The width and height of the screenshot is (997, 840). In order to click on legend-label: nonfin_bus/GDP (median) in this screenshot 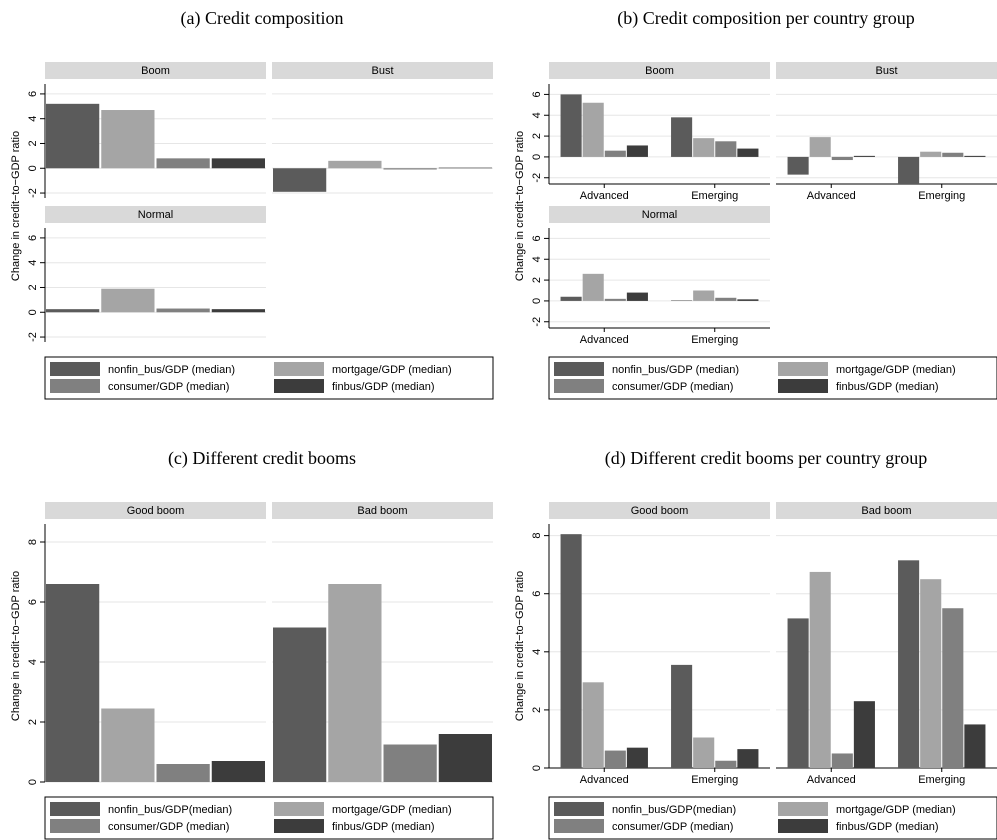, I will do `click(171, 370)`.